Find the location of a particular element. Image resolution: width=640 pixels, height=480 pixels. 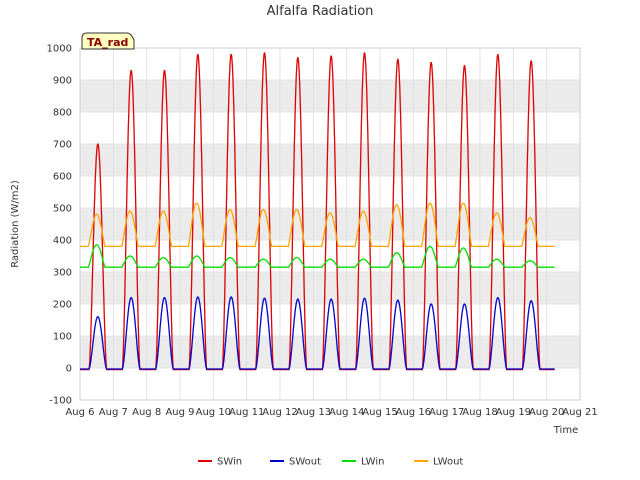

y-tick-label: 100 is located at coordinates (62, 337).